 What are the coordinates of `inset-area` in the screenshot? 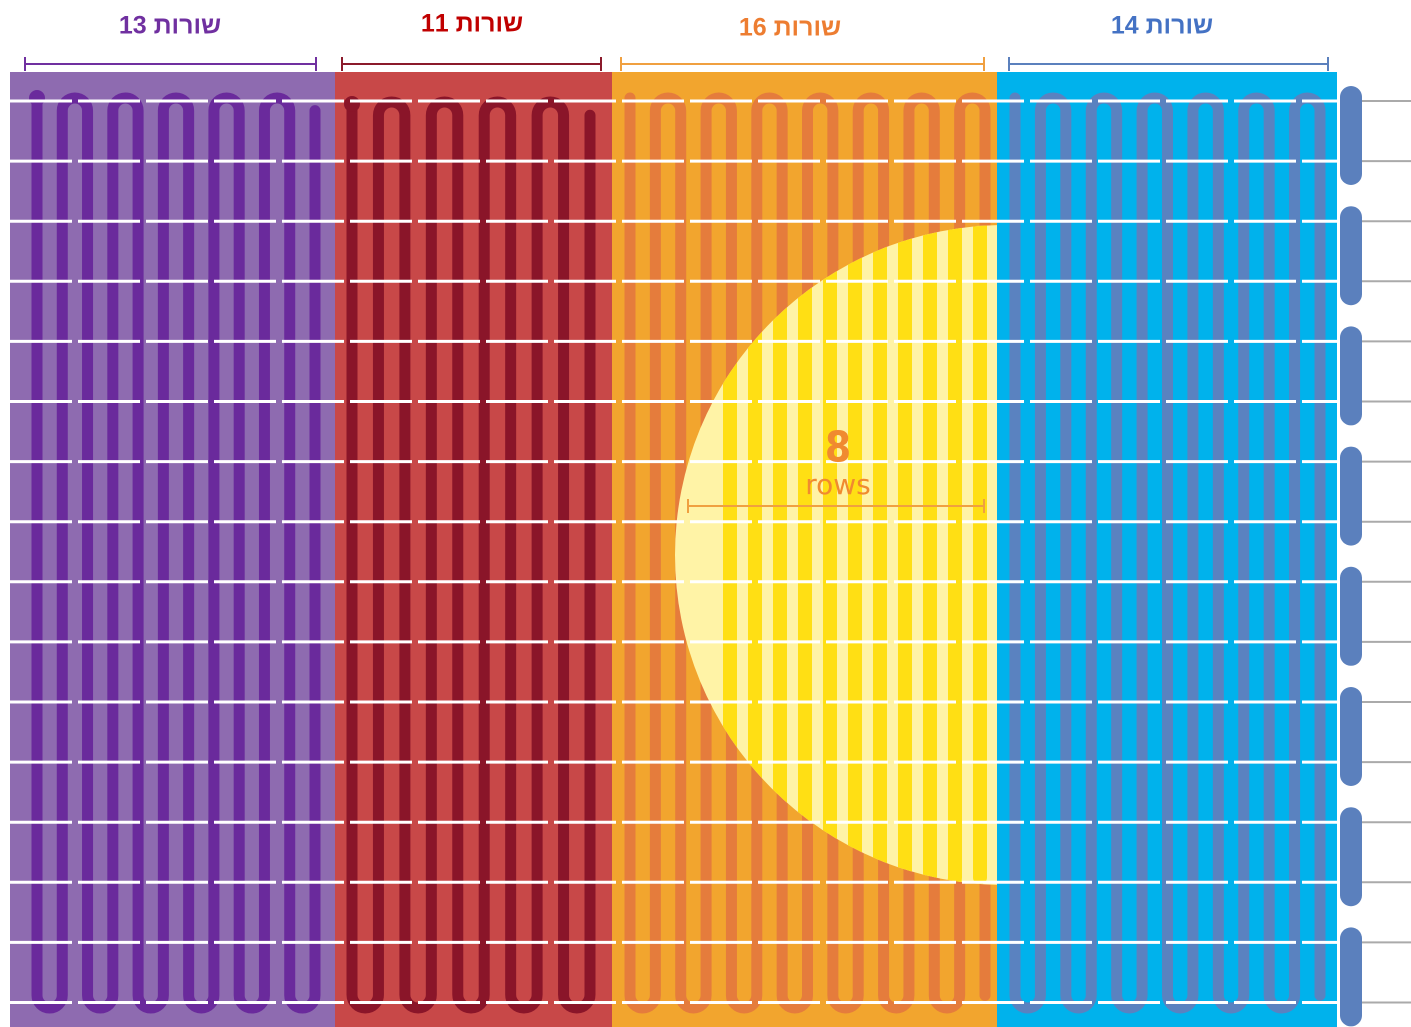 It's located at (836, 555).